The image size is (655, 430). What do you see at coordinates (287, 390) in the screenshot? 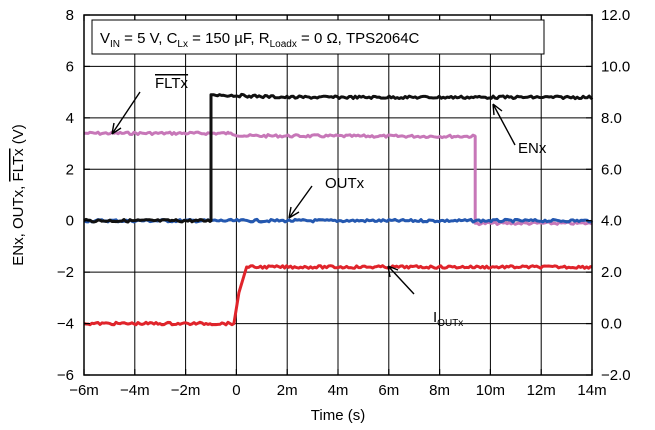
I see `x-tick-label: 2m` at bounding box center [287, 390].